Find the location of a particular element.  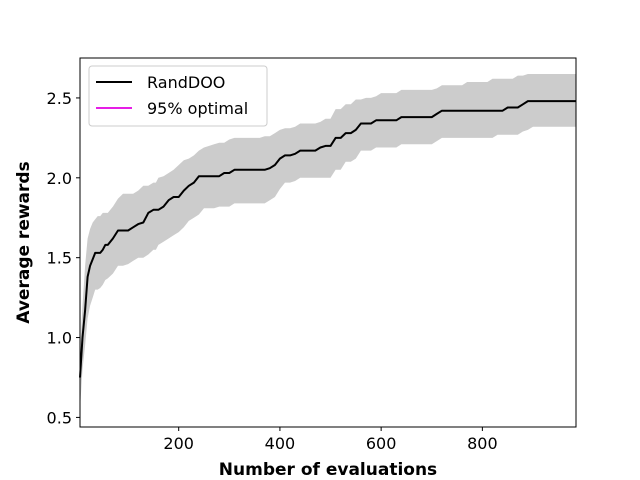

x-tick-label: 200 is located at coordinates (178, 443).